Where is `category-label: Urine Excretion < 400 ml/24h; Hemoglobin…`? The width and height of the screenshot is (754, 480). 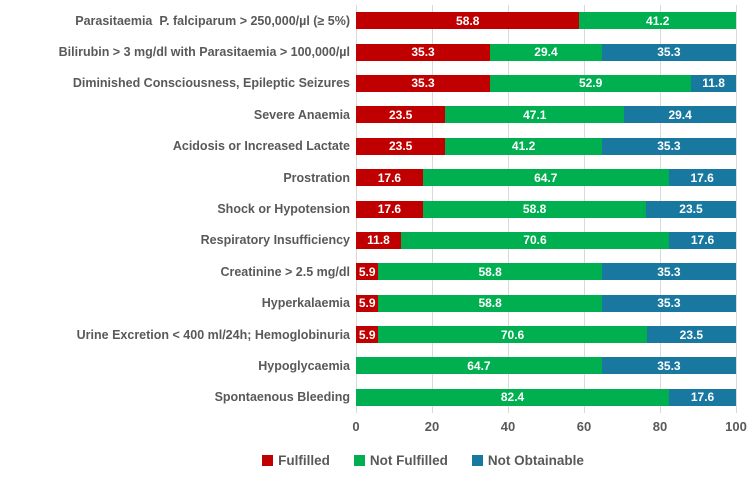 category-label: Urine Excretion < 400 ml/24h; Hemoglobin… is located at coordinates (213, 334).